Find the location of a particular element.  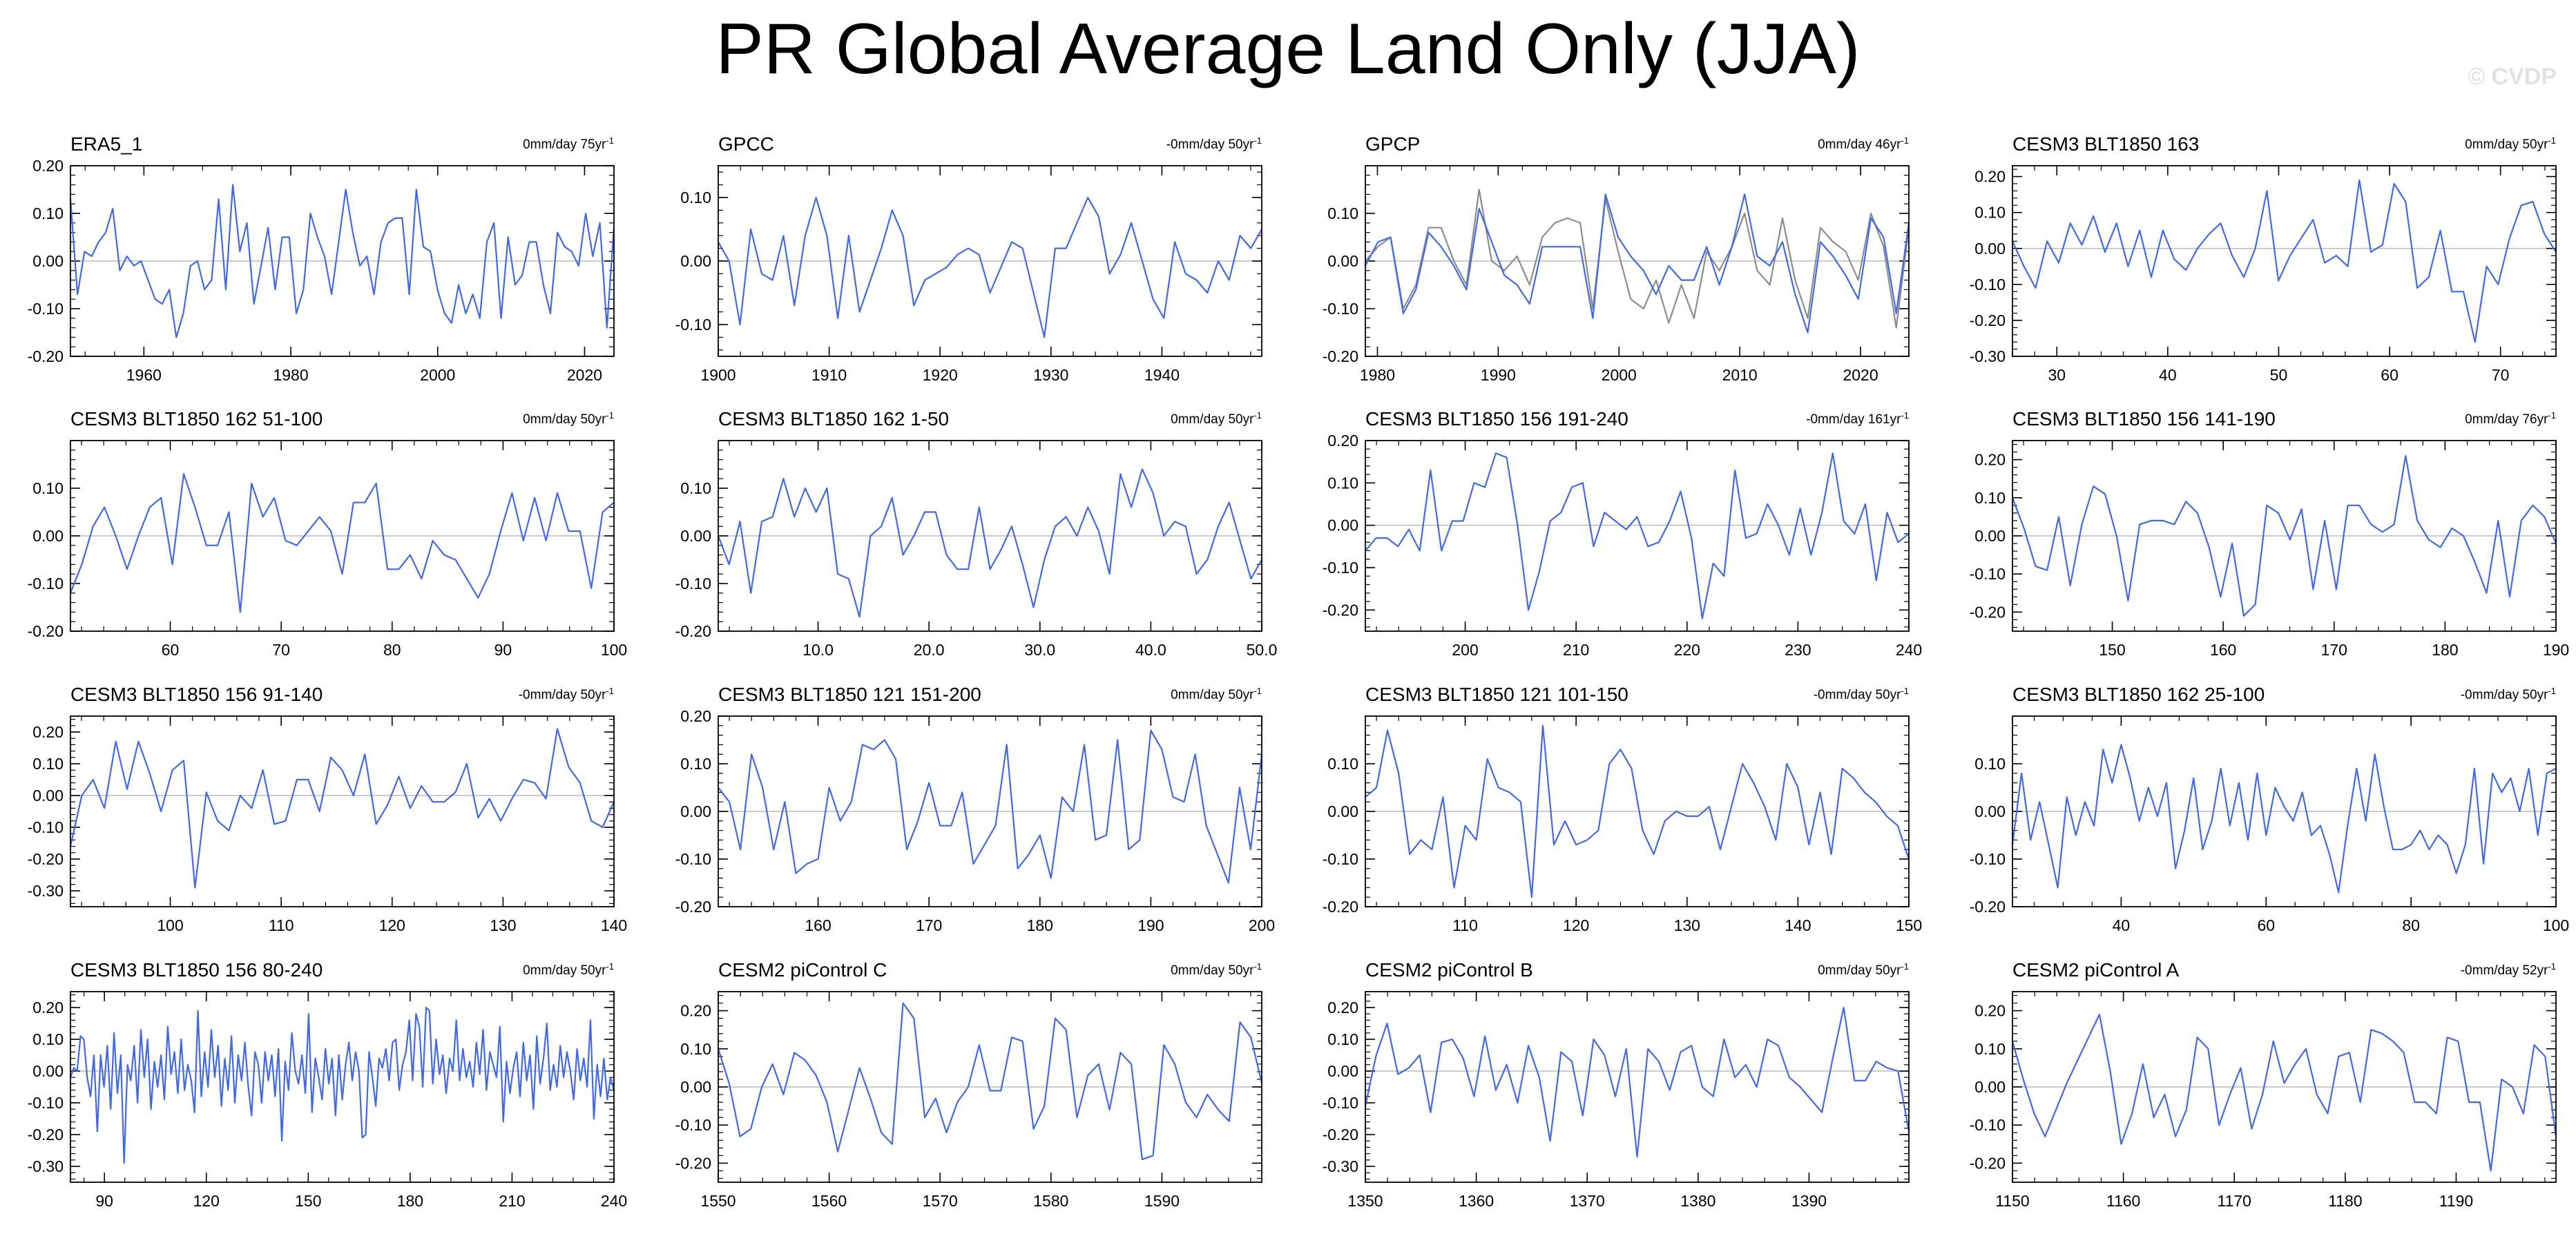

x-tick-label: 60 is located at coordinates (2390, 375).